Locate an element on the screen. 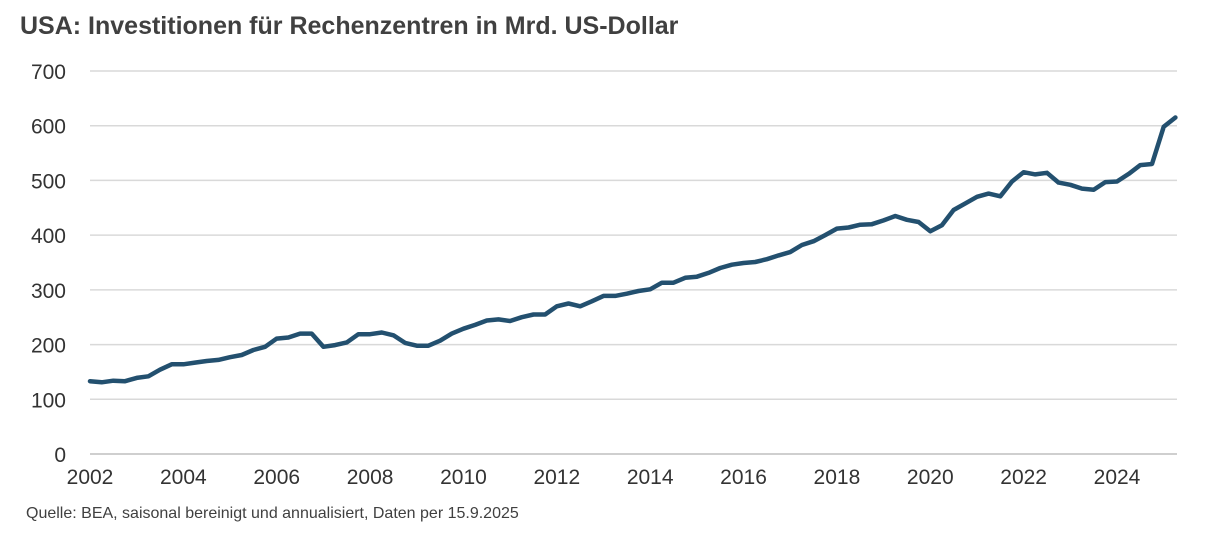  x-tick-label: 2008 is located at coordinates (370, 477).